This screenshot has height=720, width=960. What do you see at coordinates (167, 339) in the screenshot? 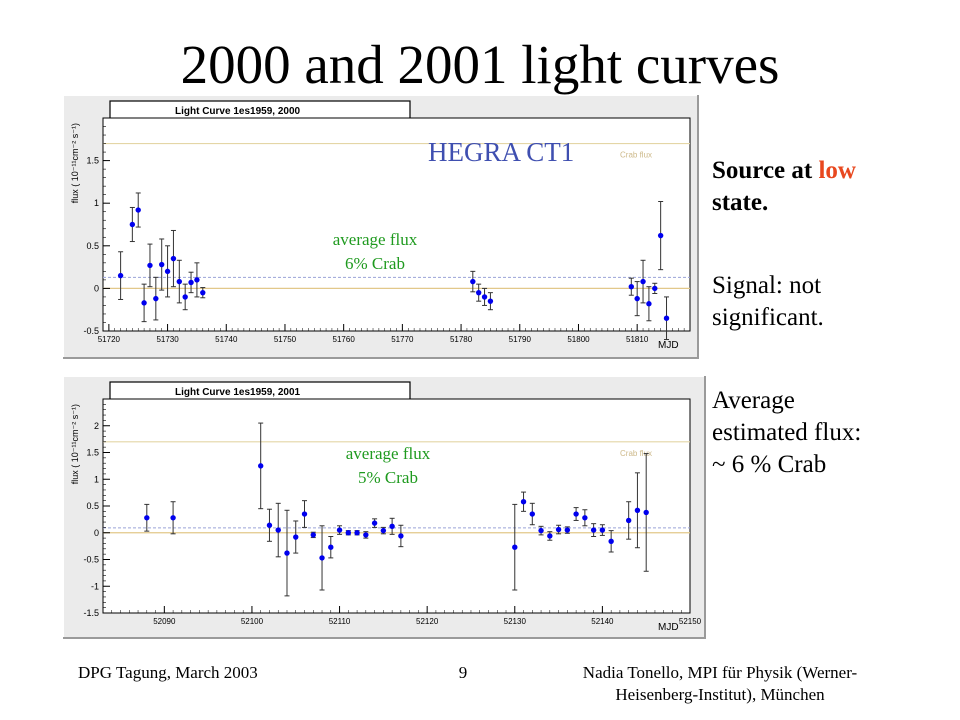
I see `x-tick-label: 51730` at bounding box center [167, 339].